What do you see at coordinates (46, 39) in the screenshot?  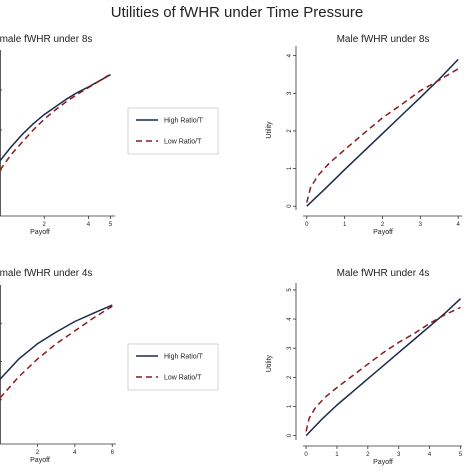 I see `panel-title: male fWHR under 8s` at bounding box center [46, 39].